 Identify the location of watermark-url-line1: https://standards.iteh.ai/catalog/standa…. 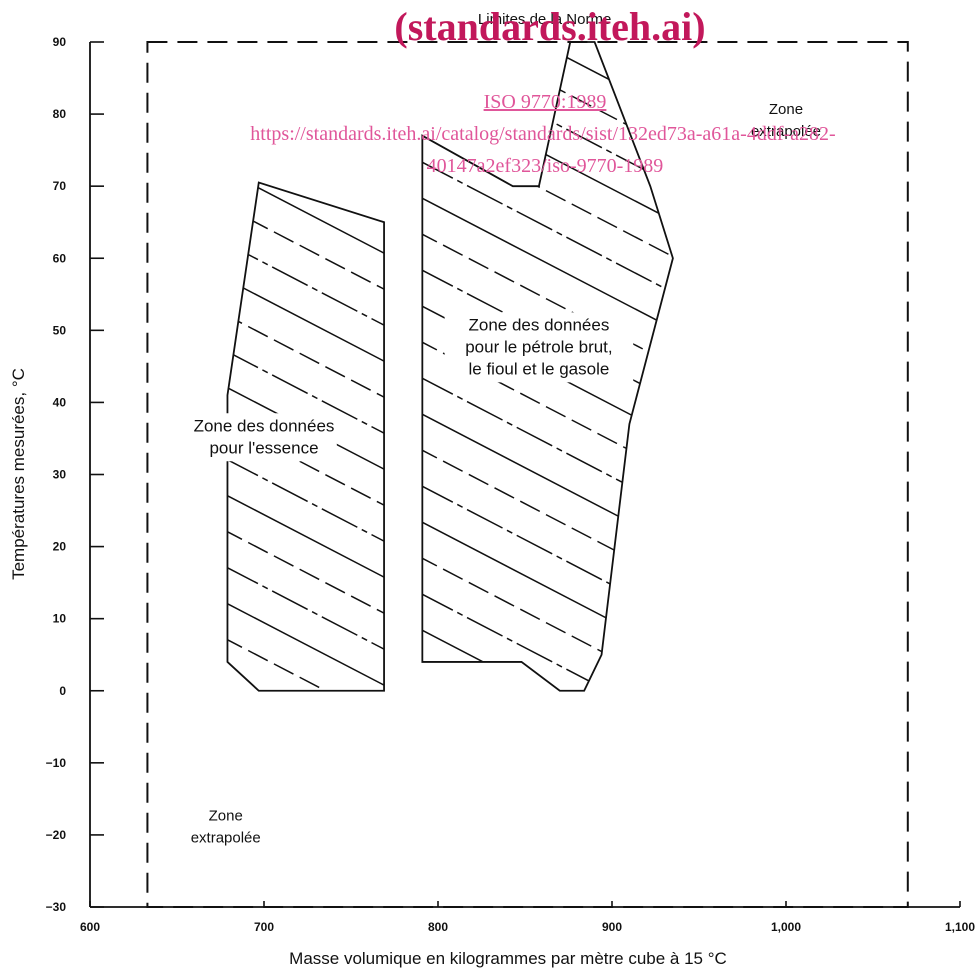
(542, 134).